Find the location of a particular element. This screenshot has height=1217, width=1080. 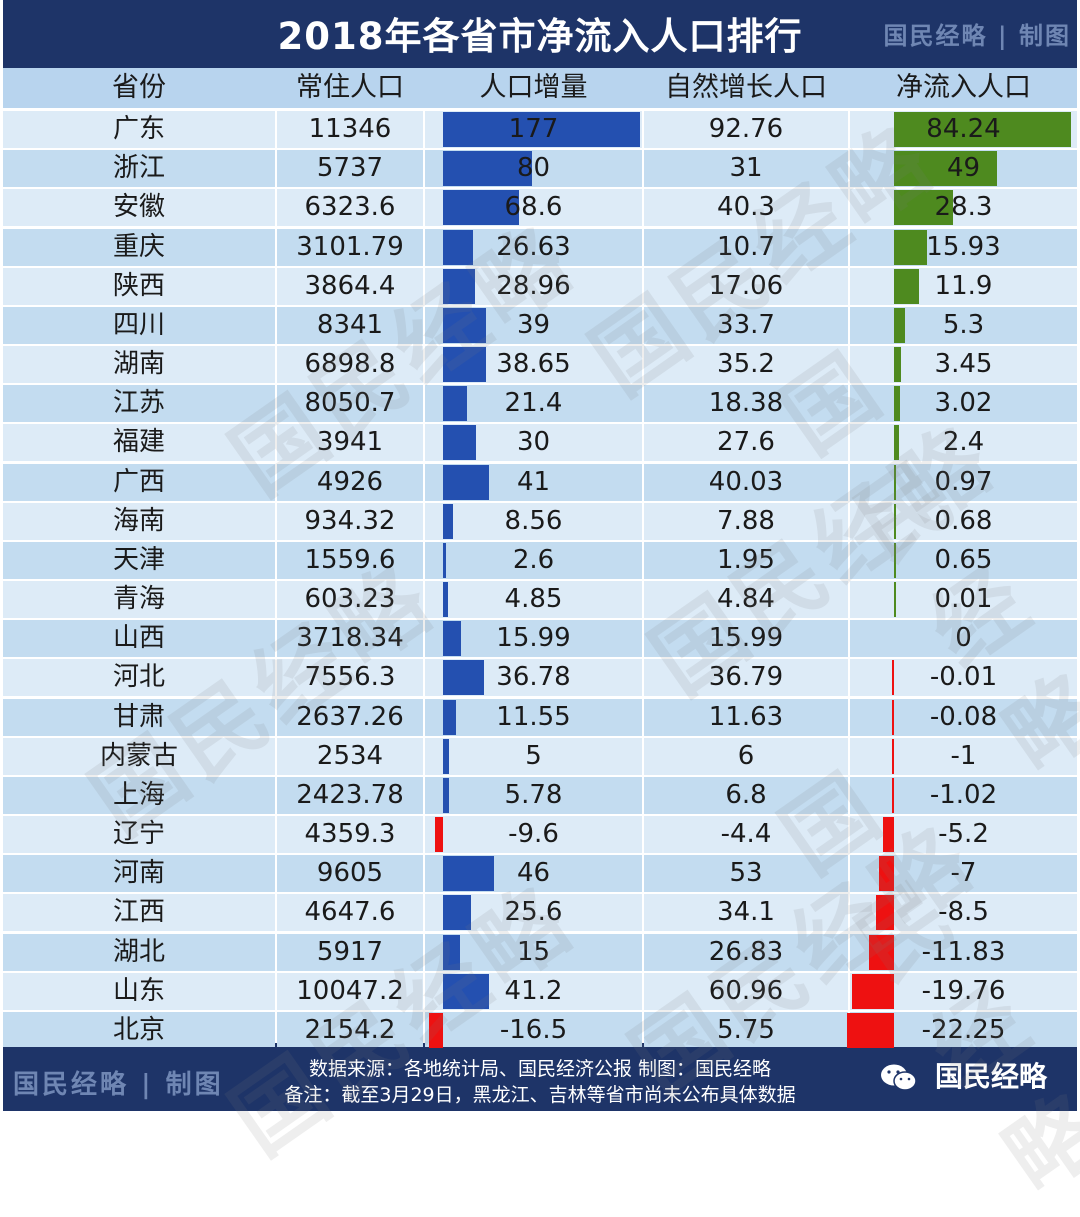

table-row: 重庆 3101.79 26.63 10.7 15.93 is located at coordinates (540, 247).